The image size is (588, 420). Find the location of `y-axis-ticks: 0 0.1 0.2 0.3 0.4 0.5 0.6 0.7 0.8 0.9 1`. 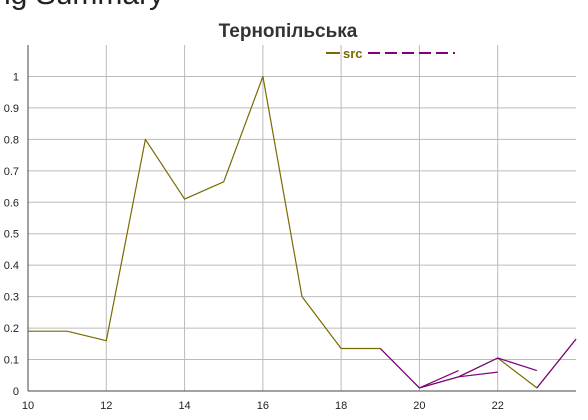

y-axis-ticks: 0 0.1 0.2 0.3 0.4 0.5 0.6 0.7 0.8 0.9 1 is located at coordinates (11, 234).